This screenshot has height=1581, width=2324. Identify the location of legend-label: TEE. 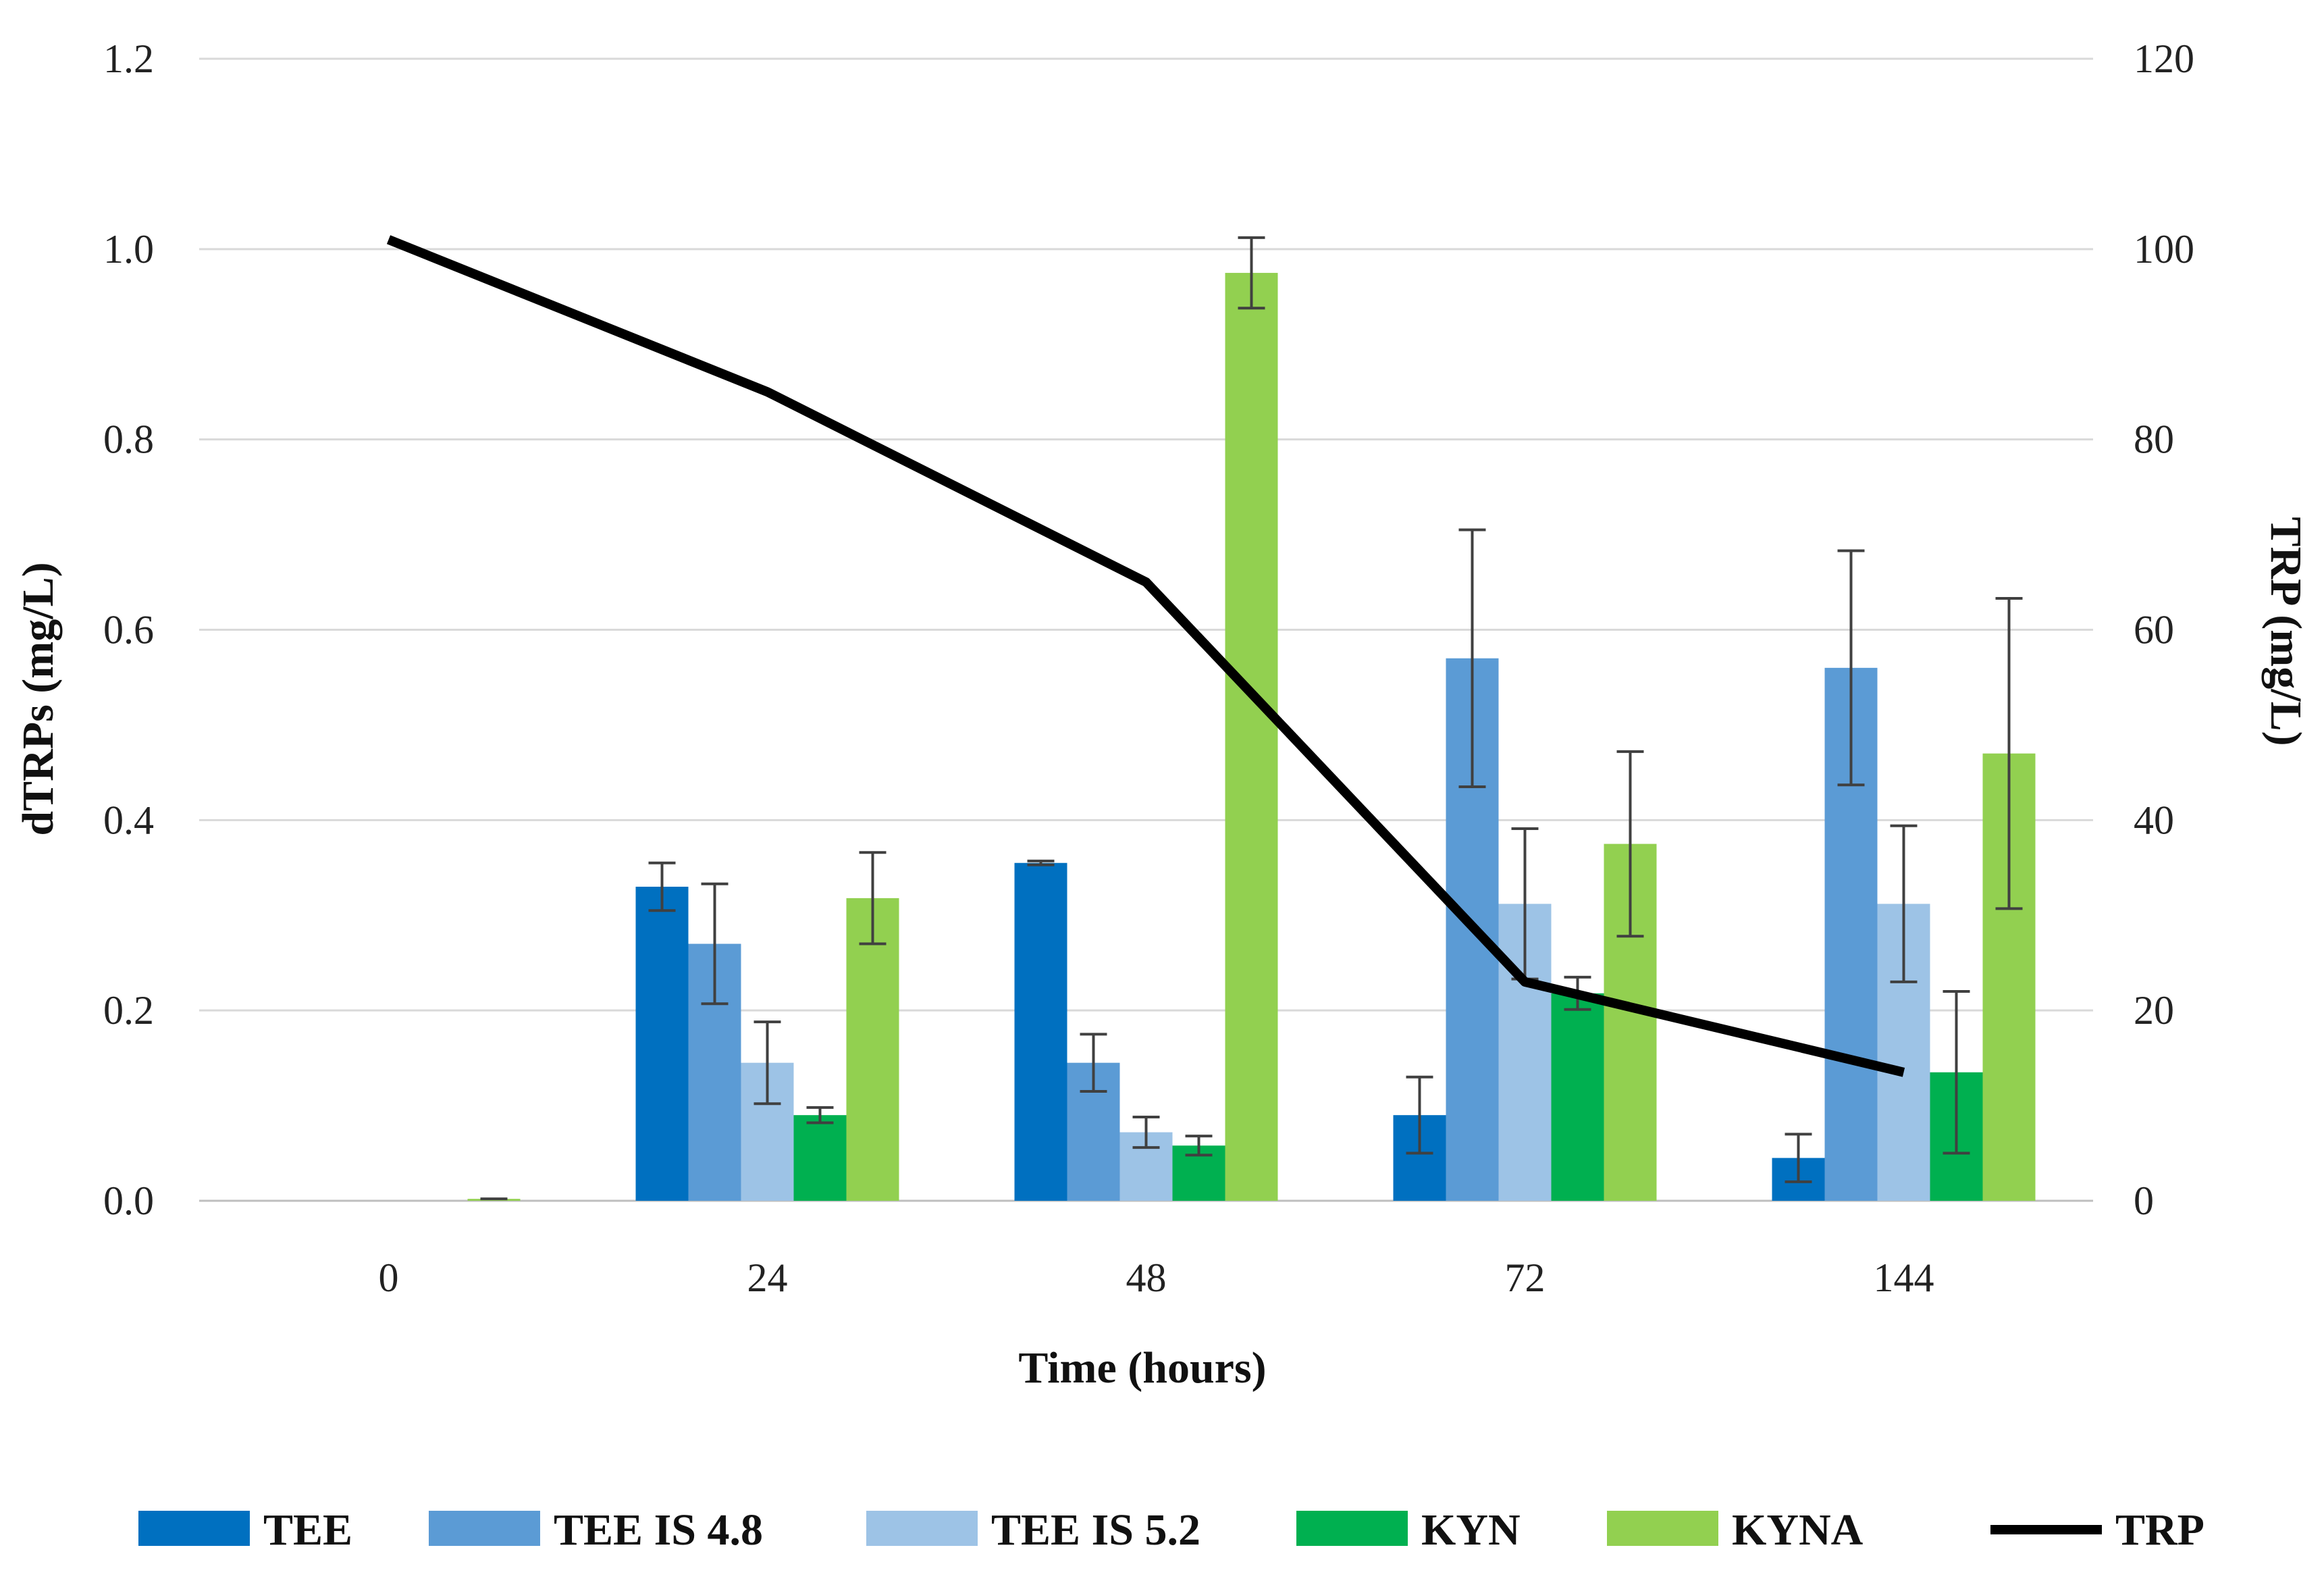
(307, 1530).